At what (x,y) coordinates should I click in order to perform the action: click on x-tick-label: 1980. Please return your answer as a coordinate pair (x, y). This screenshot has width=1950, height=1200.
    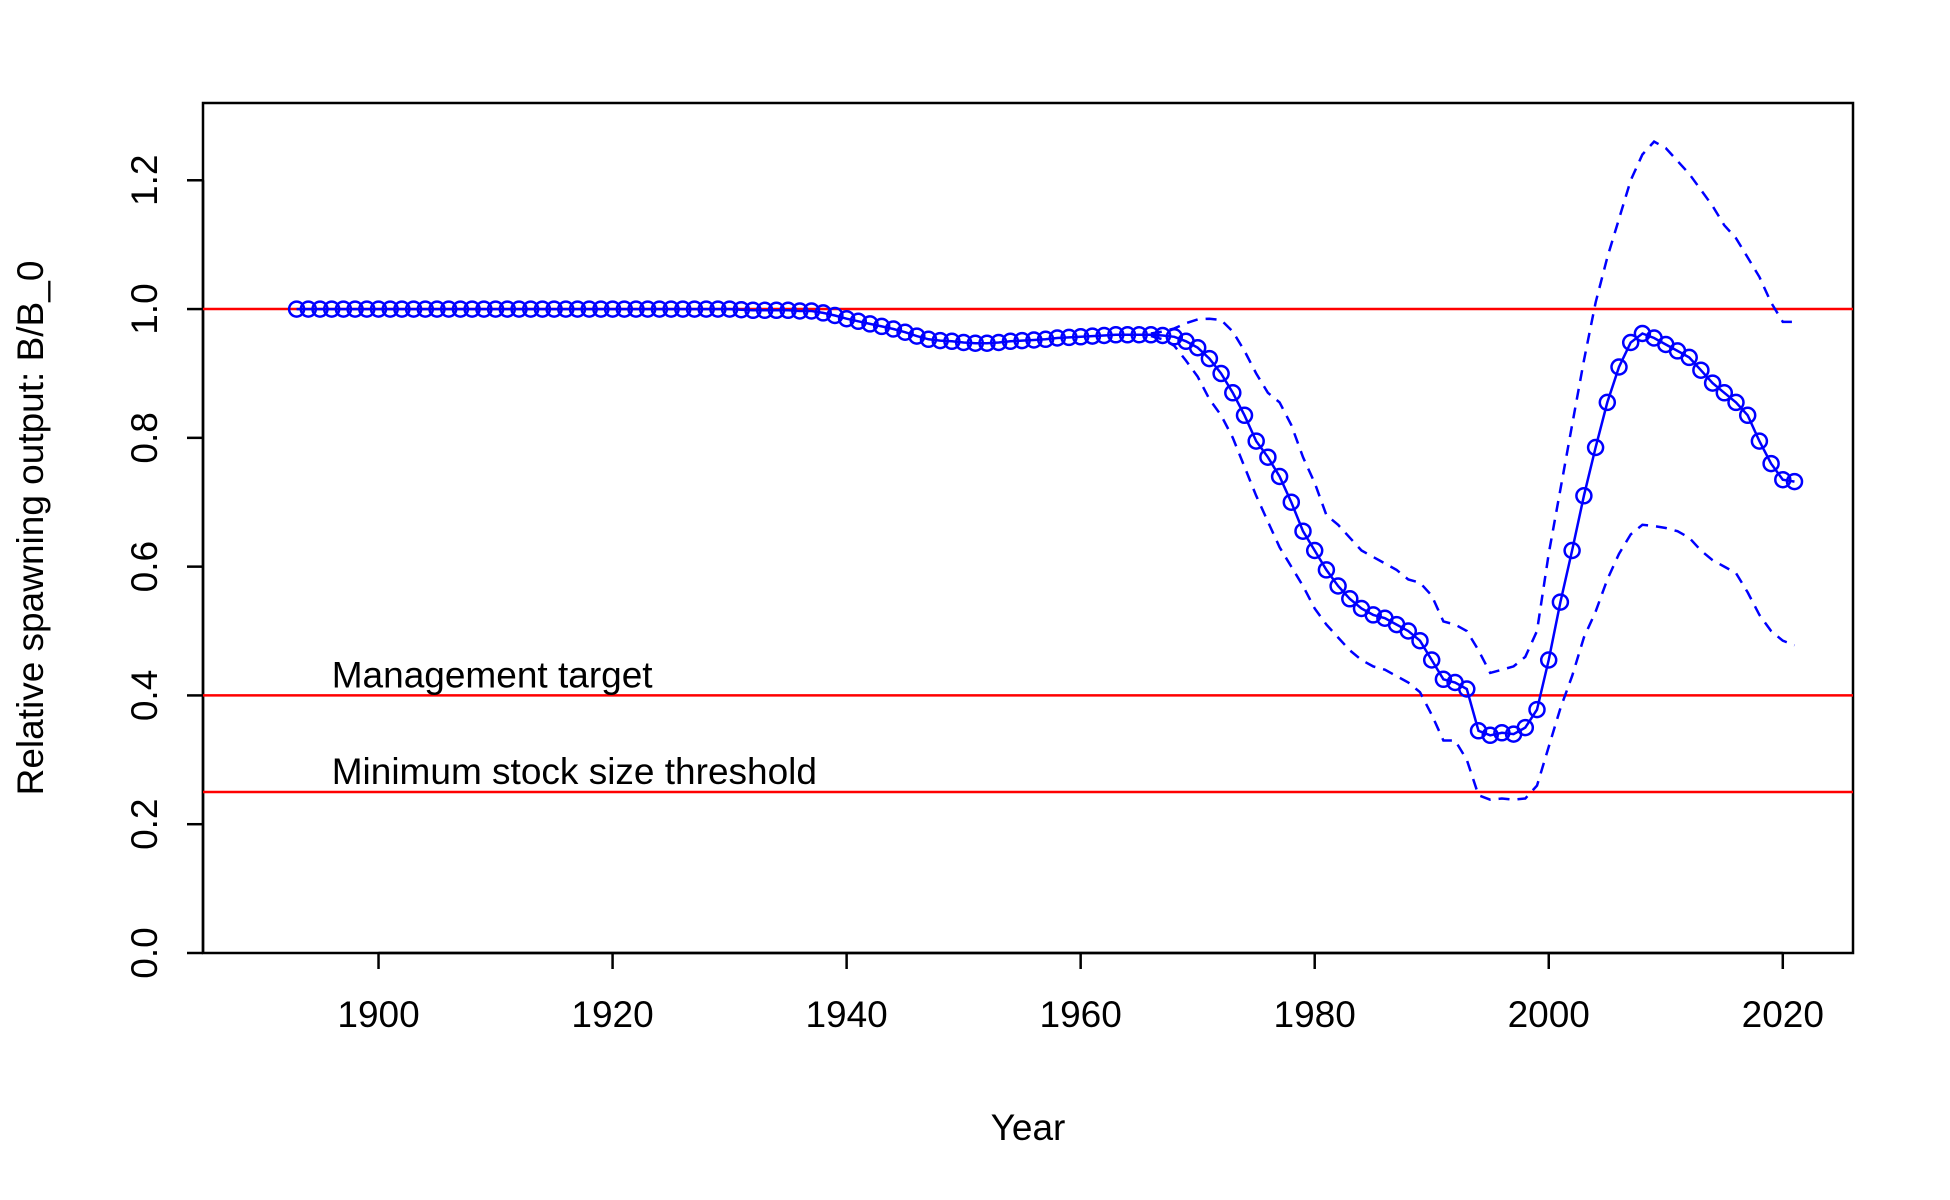
    Looking at the image, I should click on (1315, 1014).